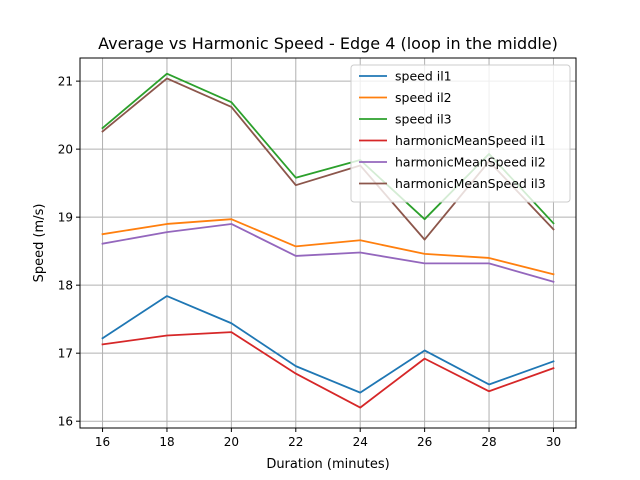 This screenshot has height=480, width=640. Describe the element at coordinates (553, 442) in the screenshot. I see `x-tick-label: 30` at that location.